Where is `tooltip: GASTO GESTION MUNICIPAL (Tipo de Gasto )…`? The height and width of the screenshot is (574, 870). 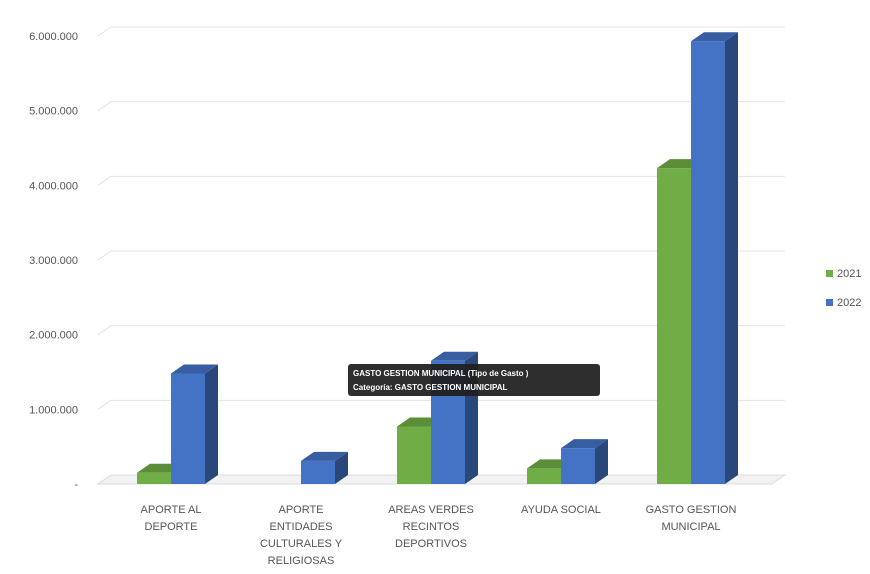
tooltip: GASTO GESTION MUNICIPAL (Tipo de Gasto )… is located at coordinates (474, 380).